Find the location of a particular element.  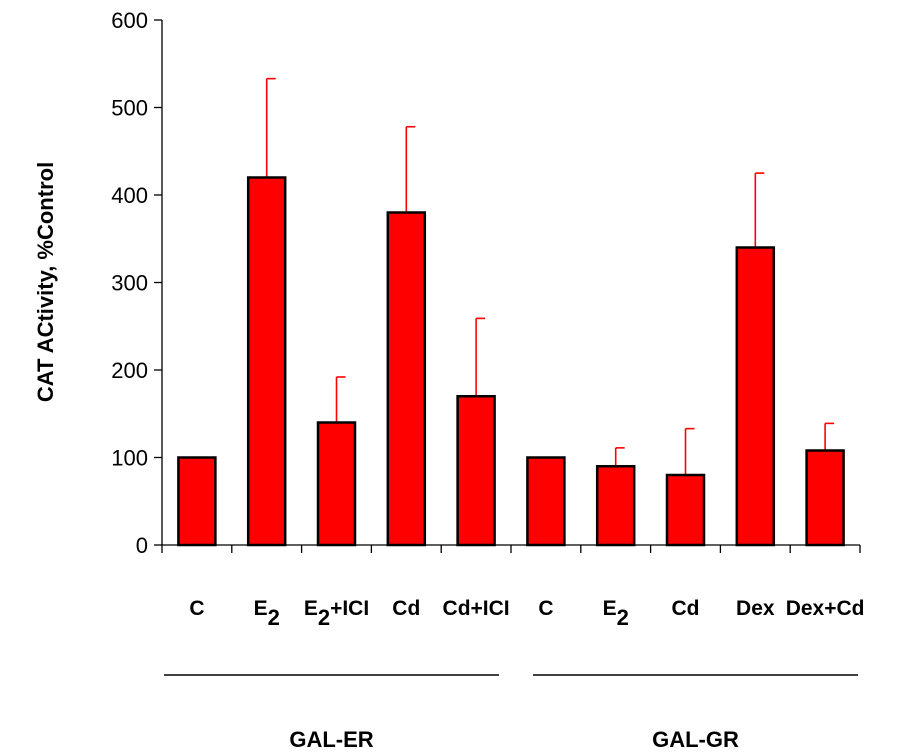

x-tick-label: Cd+ICI is located at coordinates (476, 608).